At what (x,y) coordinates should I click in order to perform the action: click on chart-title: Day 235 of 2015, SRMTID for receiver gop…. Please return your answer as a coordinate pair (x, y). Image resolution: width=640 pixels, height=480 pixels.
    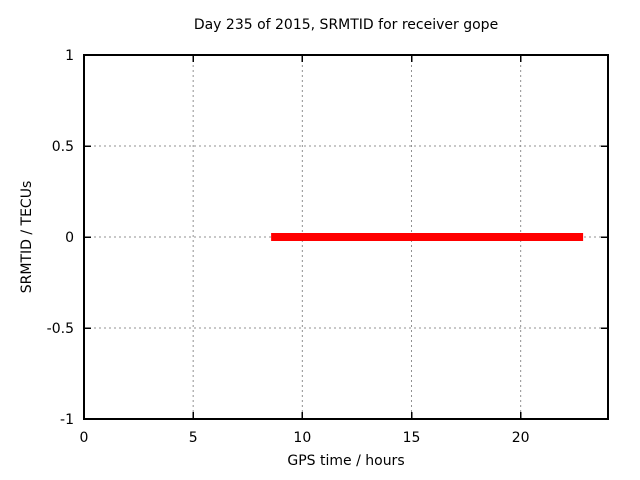
    Looking at the image, I should click on (346, 25).